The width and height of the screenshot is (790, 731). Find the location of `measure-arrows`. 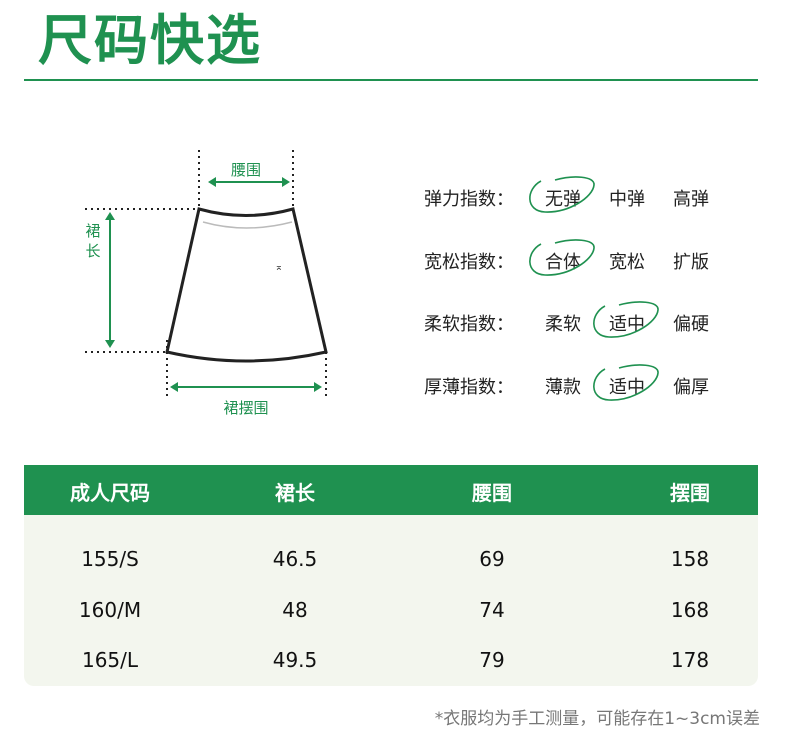

measure-arrows is located at coordinates (213, 284).